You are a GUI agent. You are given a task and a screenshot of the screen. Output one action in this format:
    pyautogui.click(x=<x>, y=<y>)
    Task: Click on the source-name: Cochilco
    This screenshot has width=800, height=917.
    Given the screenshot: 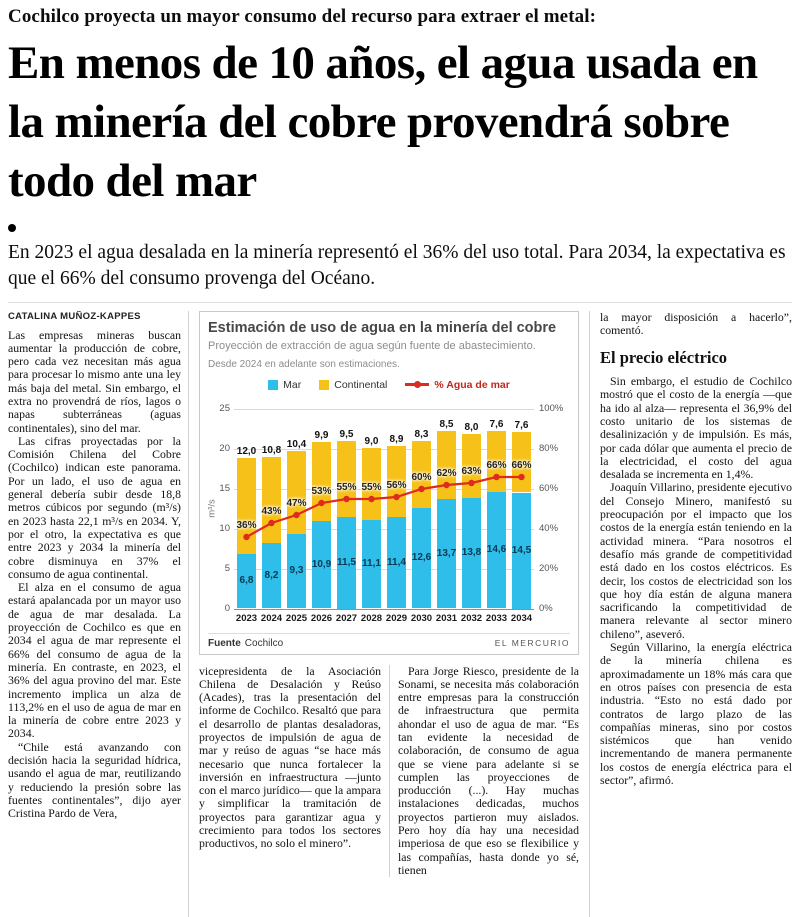 What is the action you would take?
    pyautogui.click(x=264, y=643)
    